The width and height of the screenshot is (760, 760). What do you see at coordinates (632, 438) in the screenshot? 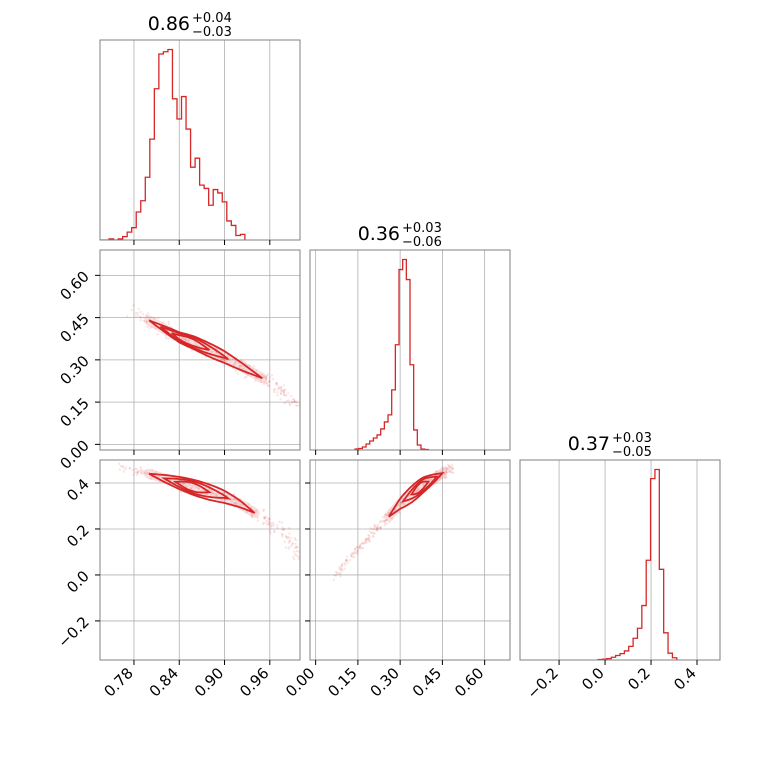
I see `param-title-plus: +0.03` at bounding box center [632, 438].